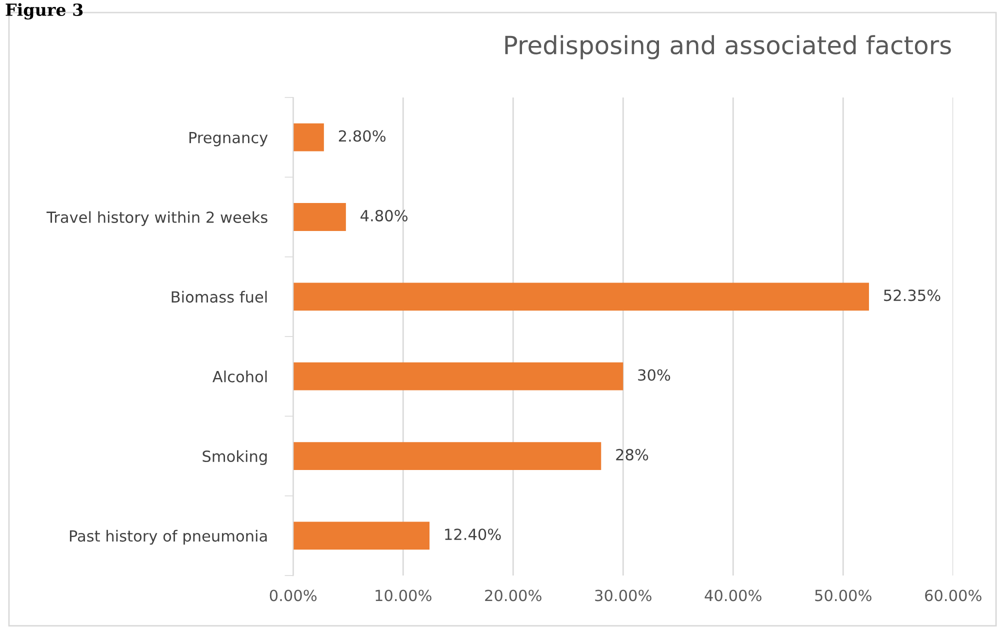 This screenshot has width=997, height=629. What do you see at coordinates (228, 139) in the screenshot?
I see `y-tick-label: Pregnancy` at bounding box center [228, 139].